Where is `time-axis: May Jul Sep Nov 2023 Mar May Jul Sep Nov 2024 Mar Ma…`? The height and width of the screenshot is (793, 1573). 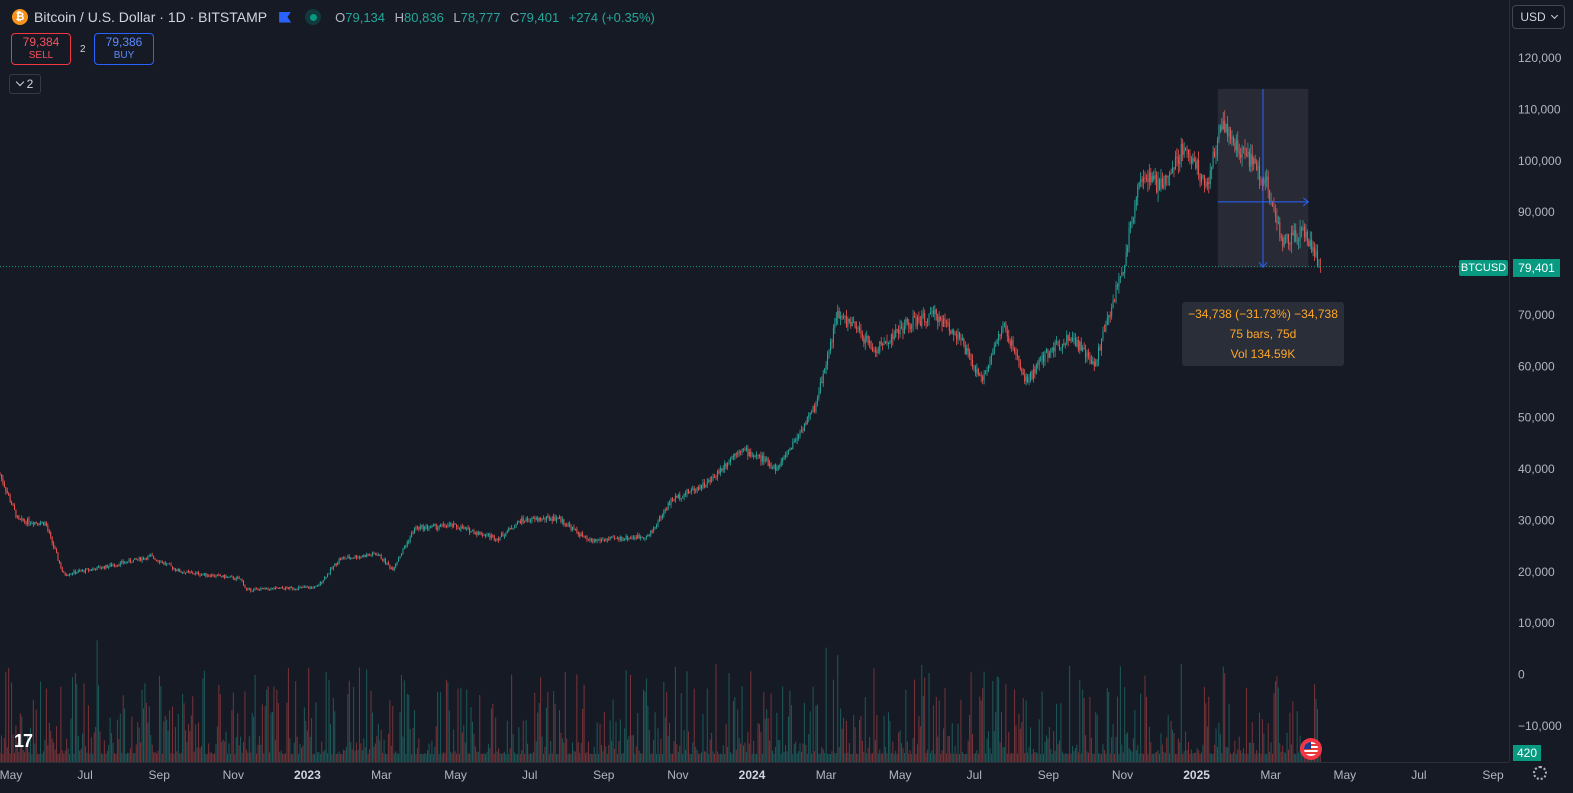 time-axis: May Jul Sep Nov 2023 Mar May Jul Sep Nov 2024 Mar Ma… is located at coordinates (752, 775).